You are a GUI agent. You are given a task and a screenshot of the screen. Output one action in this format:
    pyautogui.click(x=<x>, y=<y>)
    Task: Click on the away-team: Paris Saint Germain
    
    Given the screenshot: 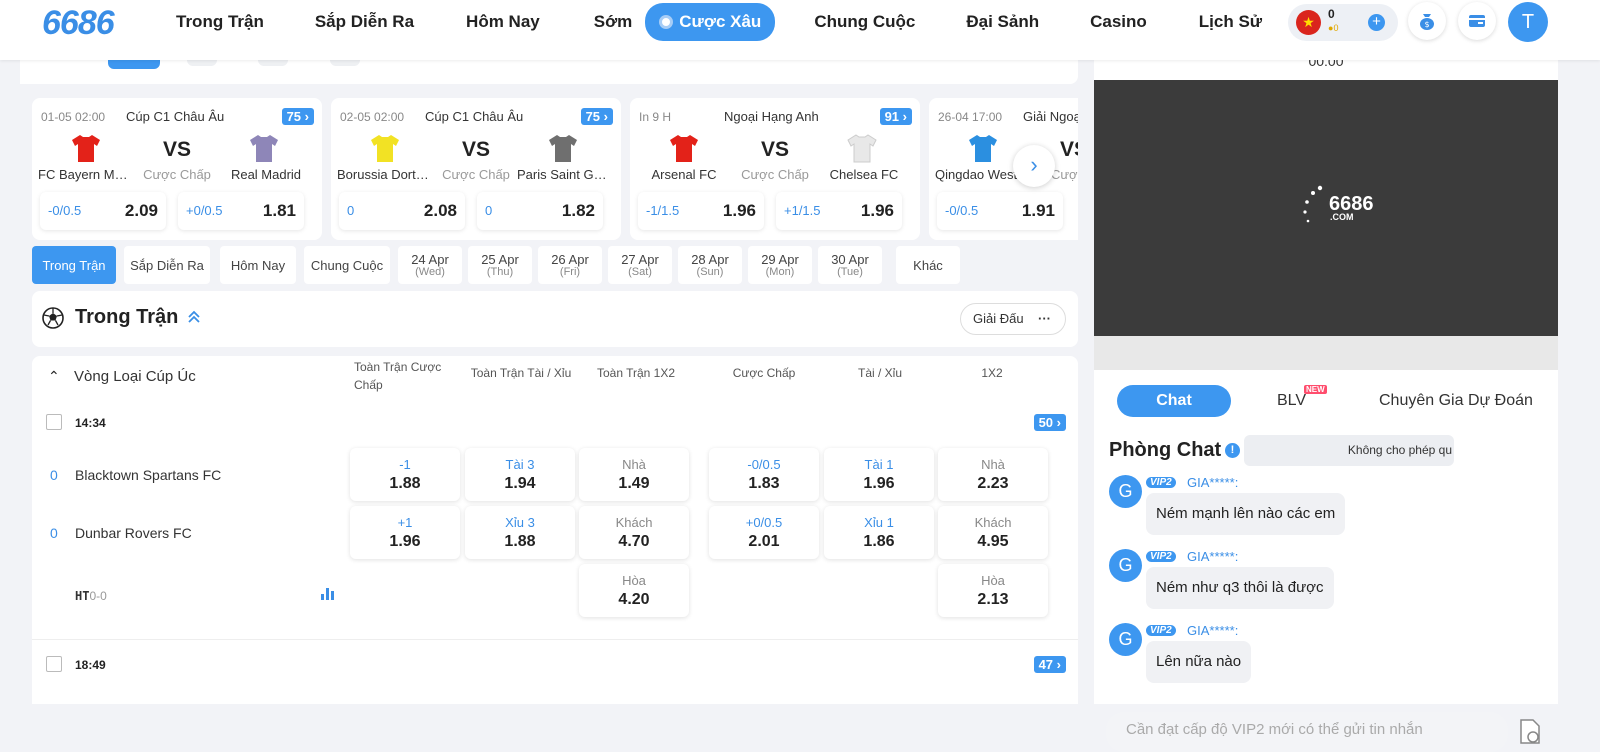 What is the action you would take?
    pyautogui.click(x=565, y=174)
    